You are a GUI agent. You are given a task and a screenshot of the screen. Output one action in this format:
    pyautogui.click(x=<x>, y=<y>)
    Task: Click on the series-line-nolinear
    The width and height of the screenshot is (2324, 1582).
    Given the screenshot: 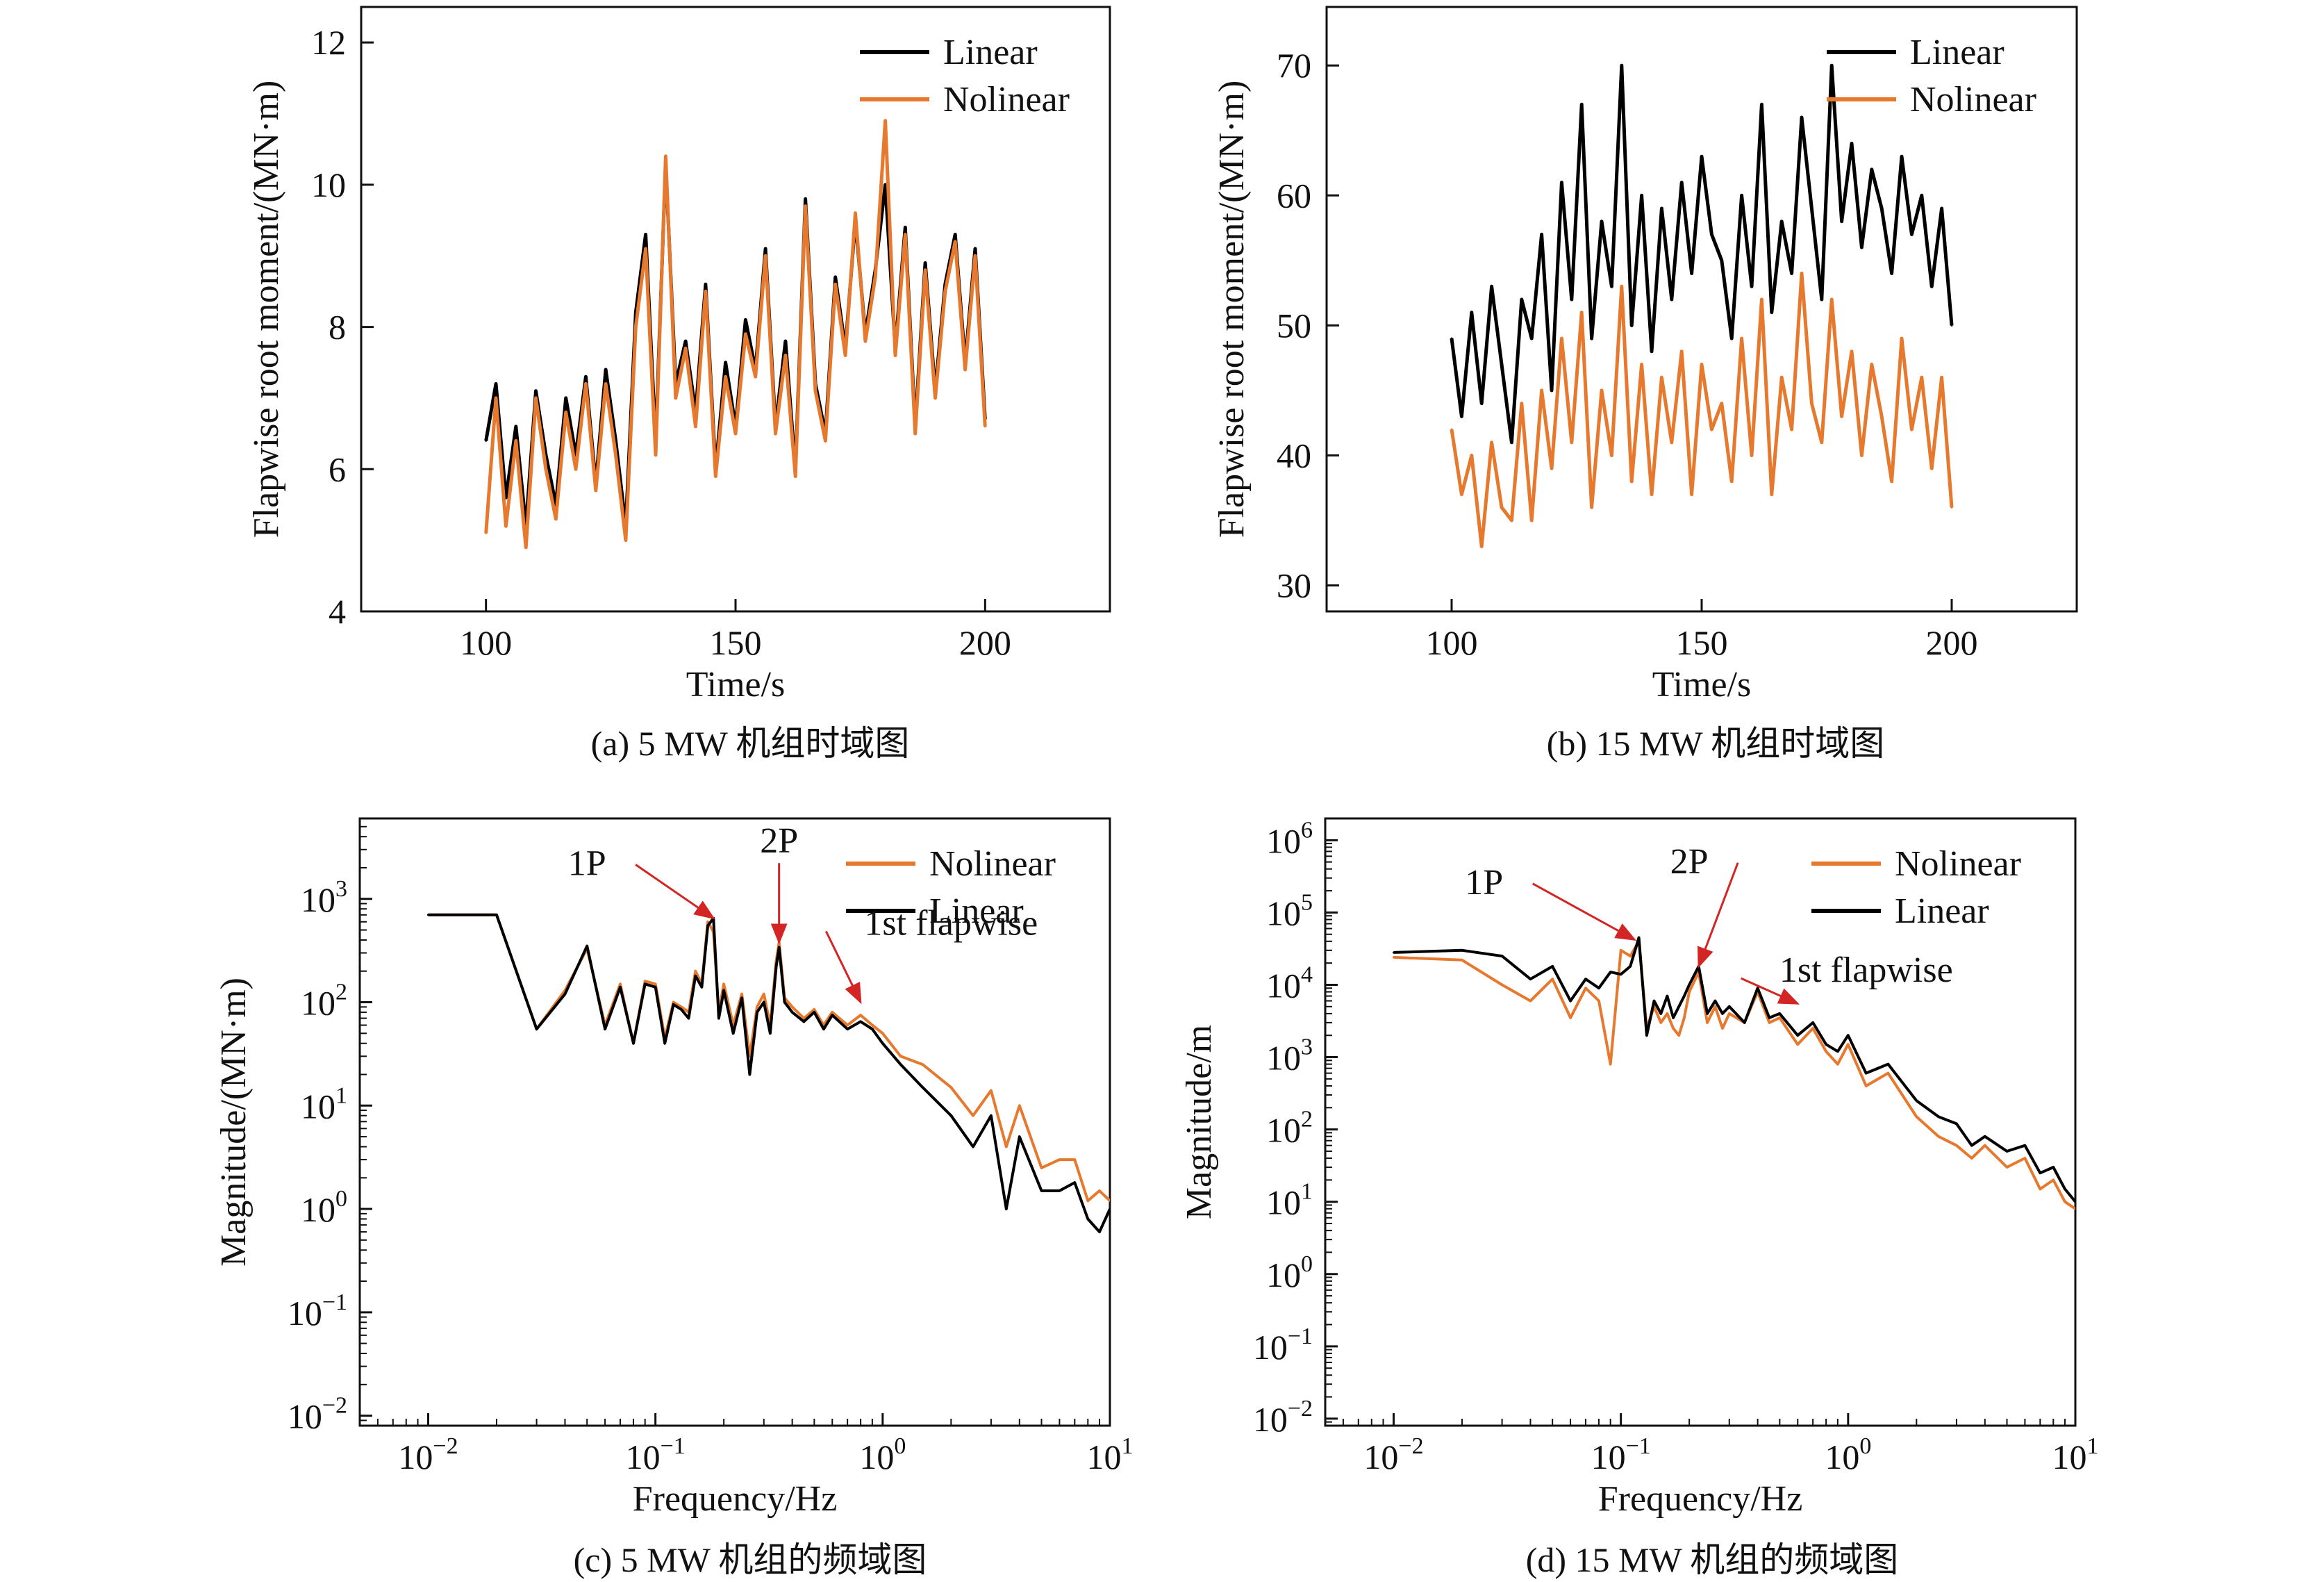 What is the action you would take?
    pyautogui.click(x=735, y=335)
    